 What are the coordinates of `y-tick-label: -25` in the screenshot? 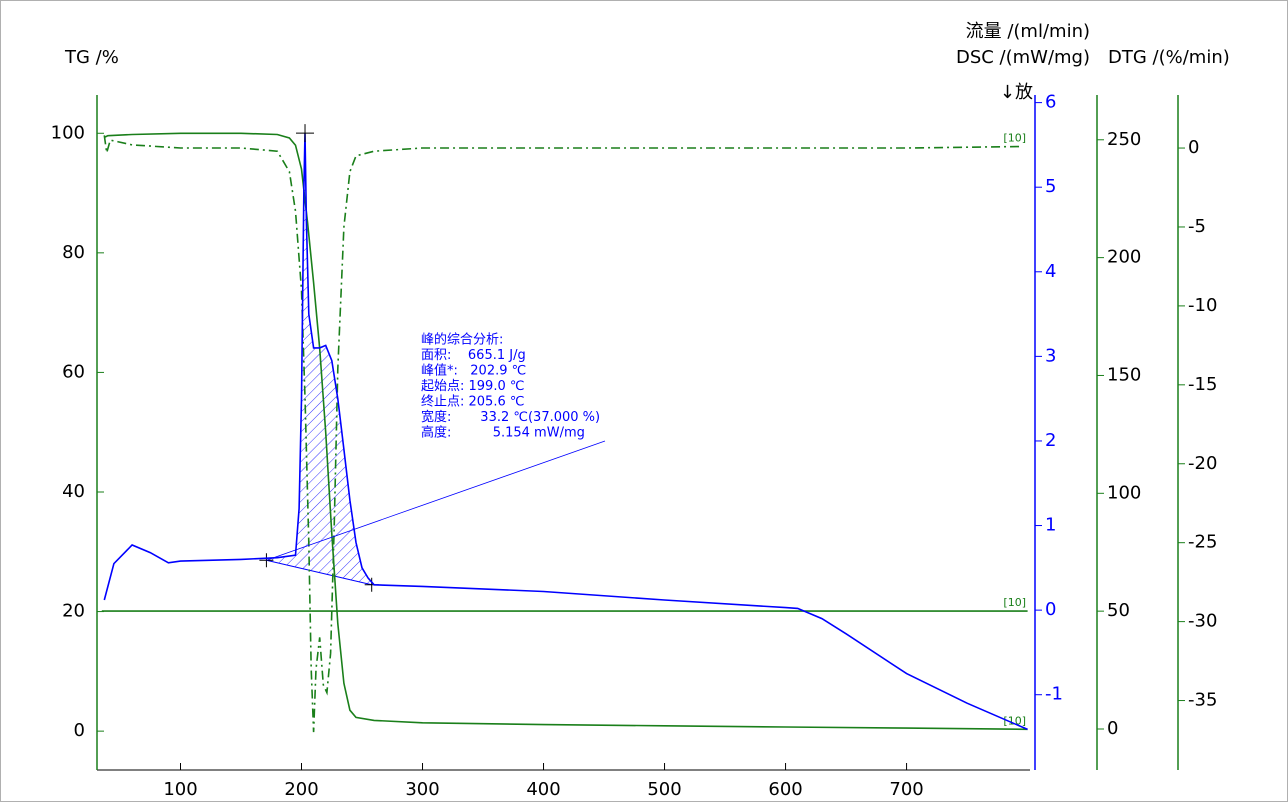 It's located at (1202, 542).